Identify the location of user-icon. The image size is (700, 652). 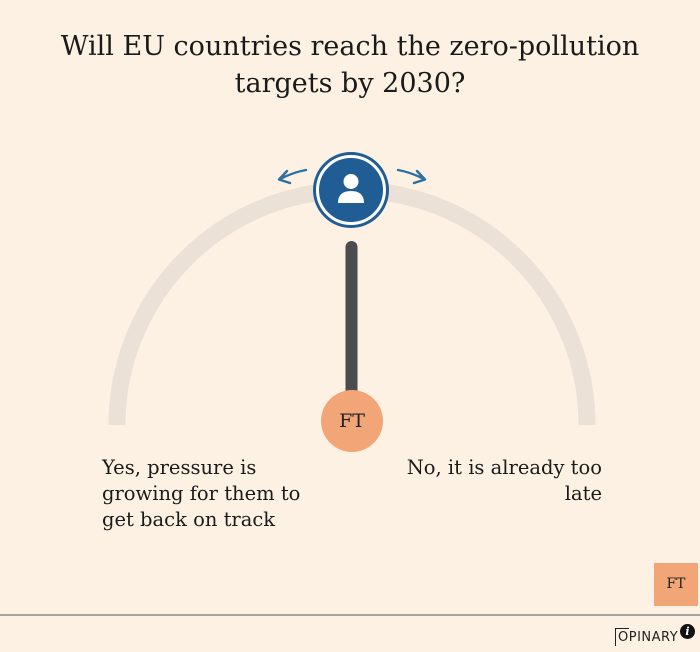
(351, 188).